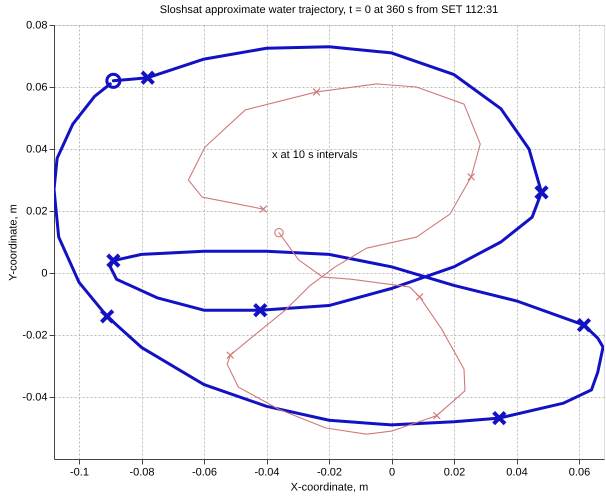 The image size is (606, 496). What do you see at coordinates (37, 212) in the screenshot?
I see `y-tick-label: 0.02` at bounding box center [37, 212].